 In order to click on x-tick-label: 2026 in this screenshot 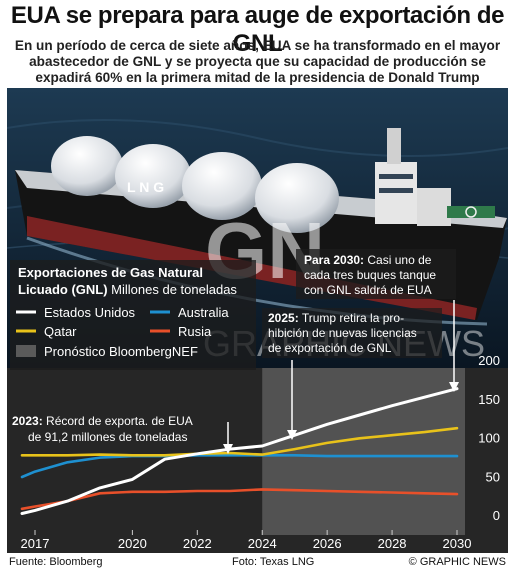, I will do `click(327, 543)`.